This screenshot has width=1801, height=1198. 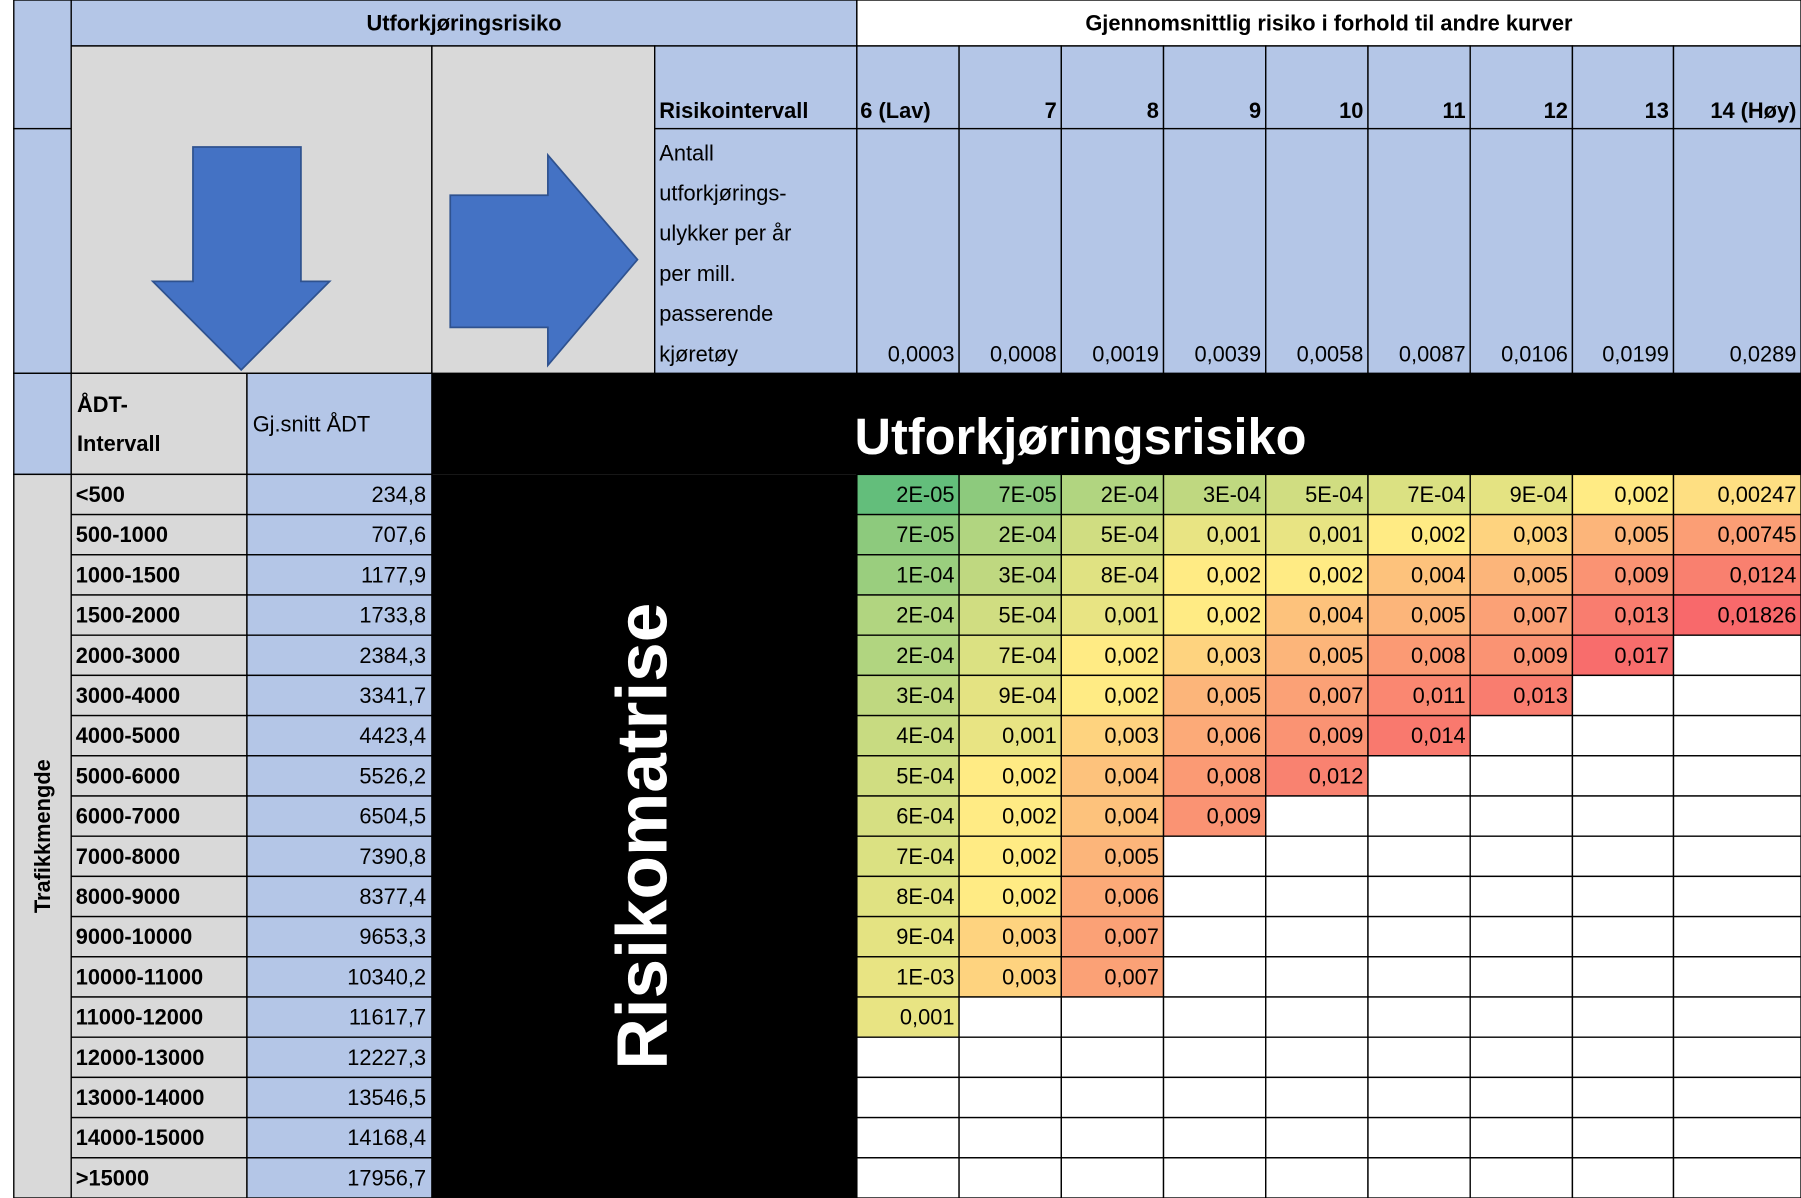 What do you see at coordinates (128, 775) in the screenshot?
I see `interval: 5000-6000` at bounding box center [128, 775].